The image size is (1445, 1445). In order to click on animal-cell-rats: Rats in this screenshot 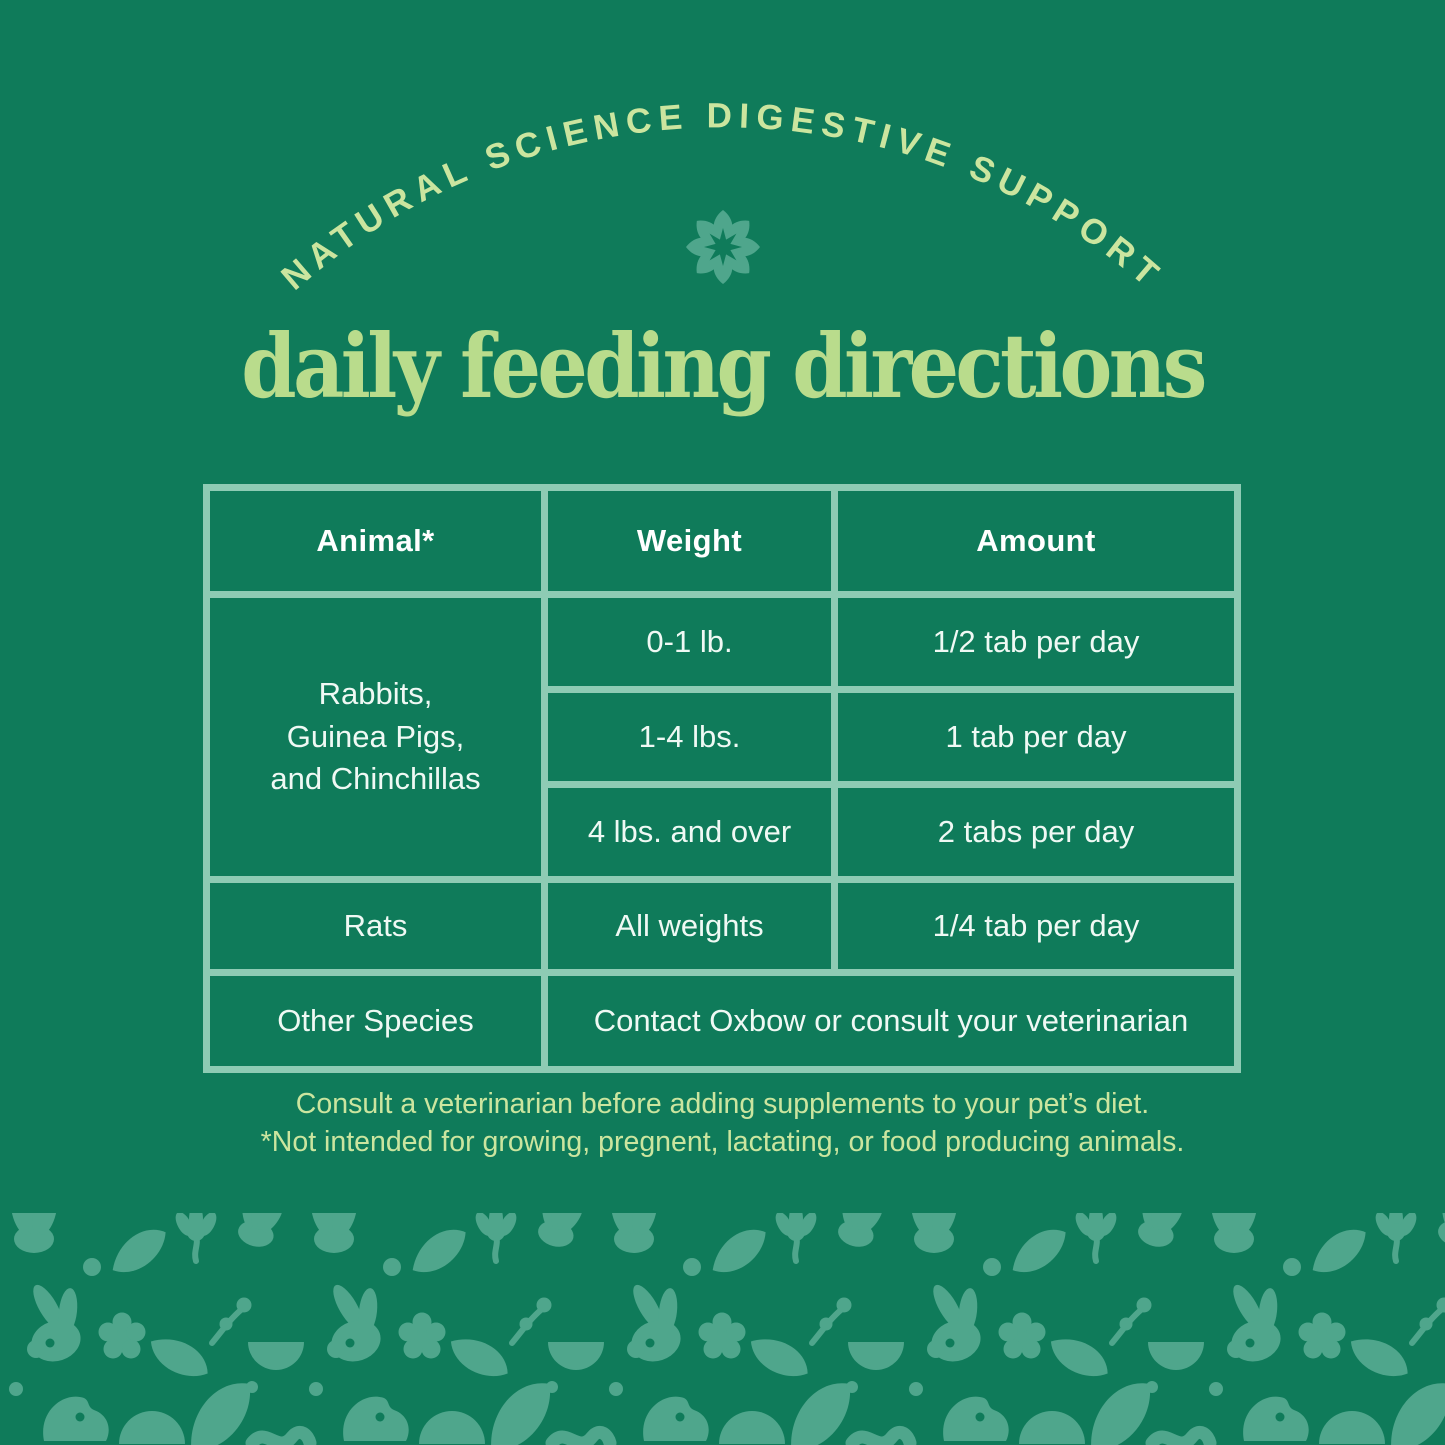, I will do `click(375, 926)`.